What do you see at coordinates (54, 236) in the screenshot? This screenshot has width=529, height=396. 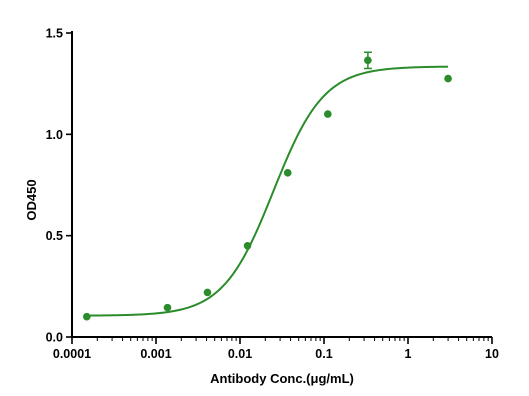 I see `y-tick-label: 0.5` at bounding box center [54, 236].